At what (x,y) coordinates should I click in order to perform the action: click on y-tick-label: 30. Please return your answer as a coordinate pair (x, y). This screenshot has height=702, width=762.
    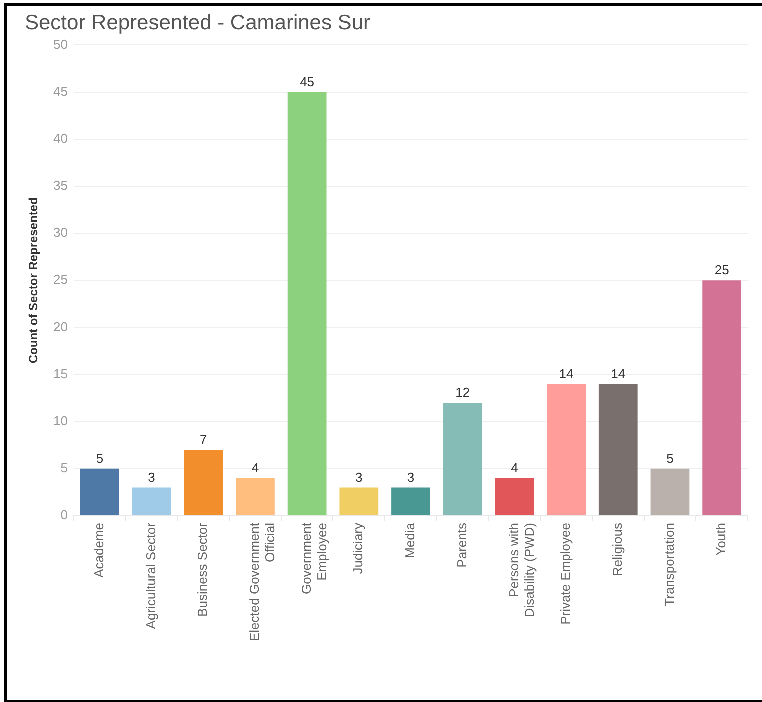
    Looking at the image, I should click on (61, 232).